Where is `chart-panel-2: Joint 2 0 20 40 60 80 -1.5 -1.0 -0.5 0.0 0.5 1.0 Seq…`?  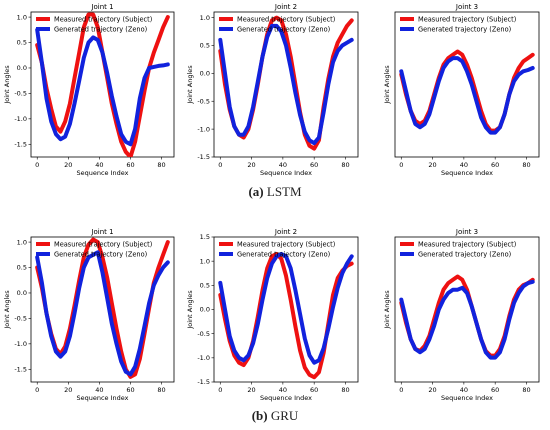
chart-panel-2: Joint 2 0 20 40 60 80 -1.5 -1.0 -0.5 0.0 0.5 1.0 Seq… is located at coordinates (272, 90).